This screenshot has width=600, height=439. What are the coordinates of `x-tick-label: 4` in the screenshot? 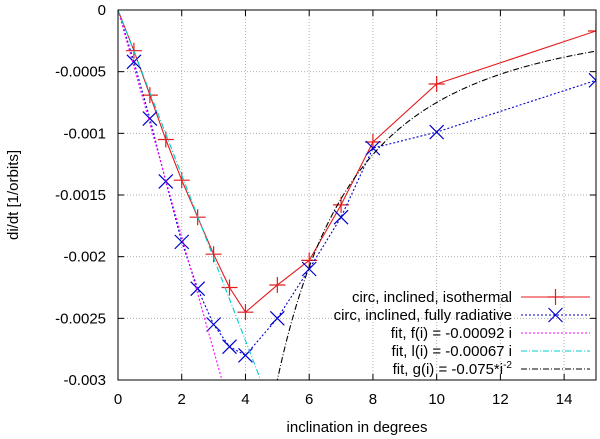 It's located at (245, 399).